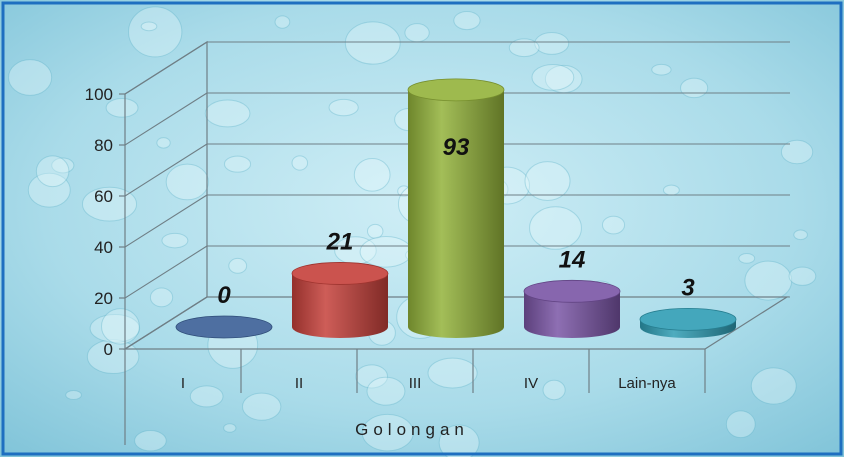 The image size is (844, 462). I want to click on bar-iii, so click(456, 208).